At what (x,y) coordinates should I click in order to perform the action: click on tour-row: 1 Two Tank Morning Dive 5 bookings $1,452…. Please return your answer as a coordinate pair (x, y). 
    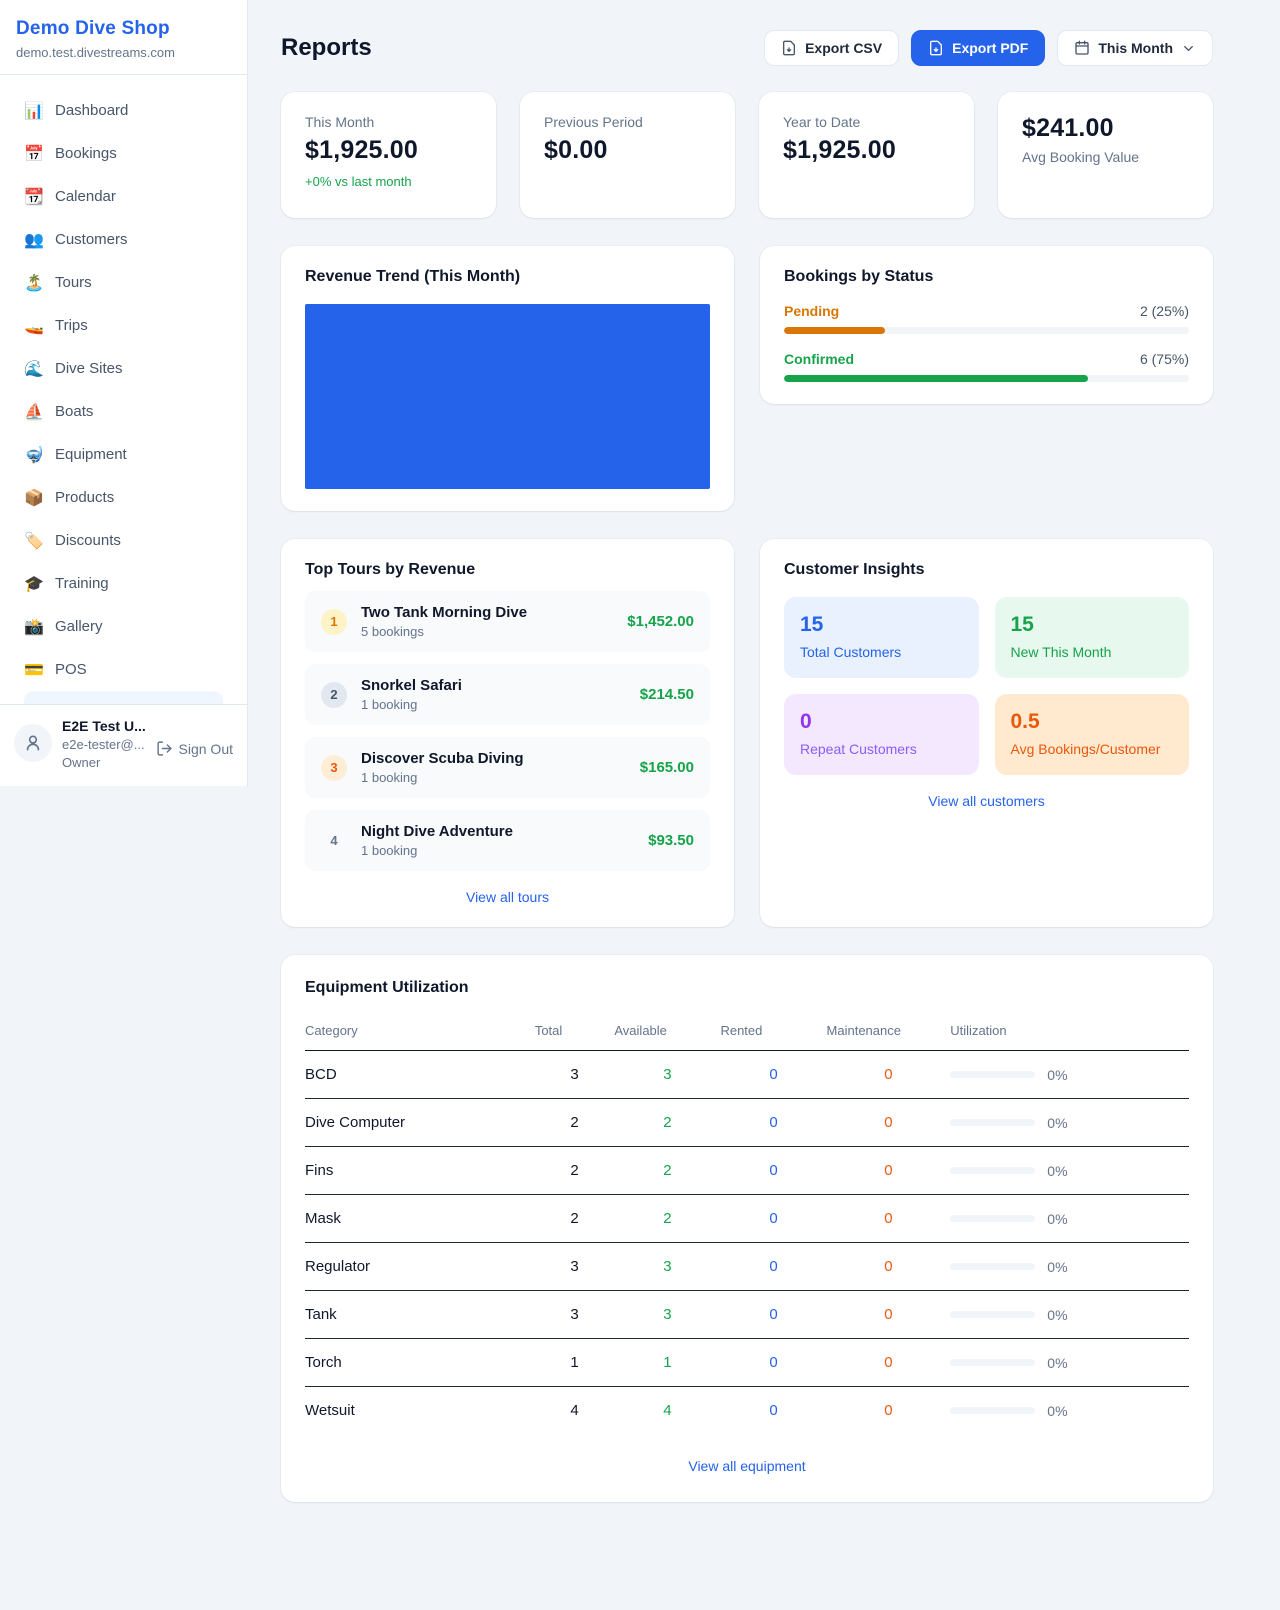
    Looking at the image, I should click on (507, 621).